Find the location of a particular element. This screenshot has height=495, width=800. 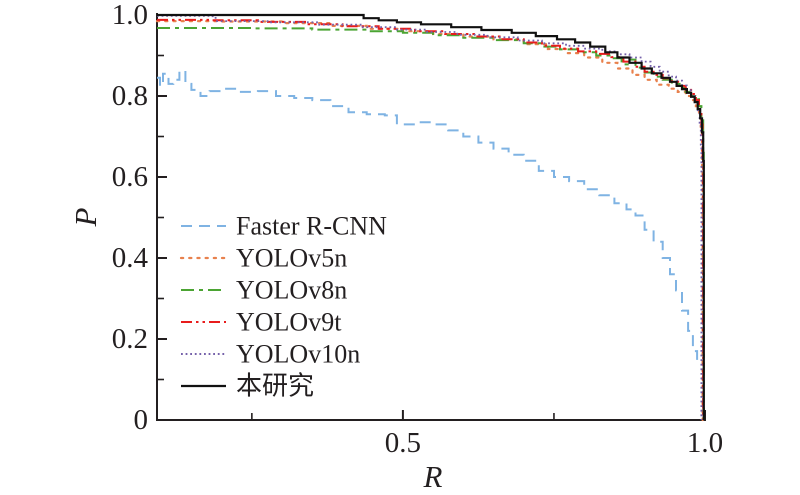

y-tick-label: 0.4 is located at coordinates (130, 258).